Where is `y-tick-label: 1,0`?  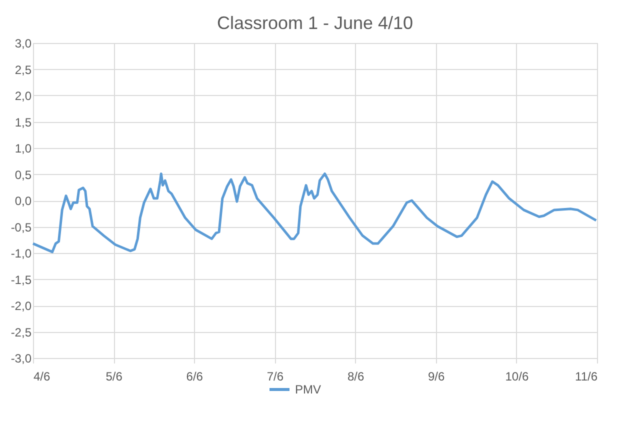
y-tick-label: 1,0 is located at coordinates (23, 149).